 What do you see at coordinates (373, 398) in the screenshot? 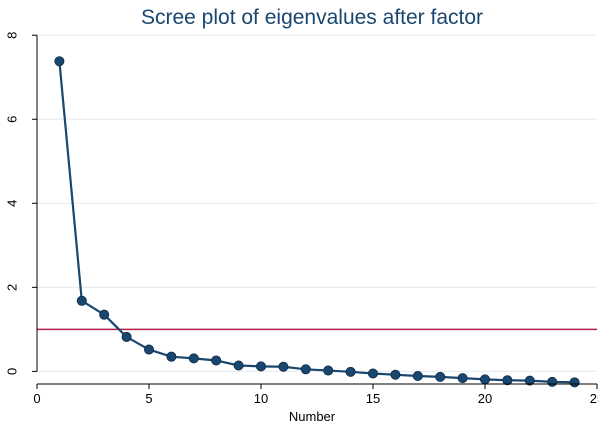
I see `x-tick-label: 15` at bounding box center [373, 398].